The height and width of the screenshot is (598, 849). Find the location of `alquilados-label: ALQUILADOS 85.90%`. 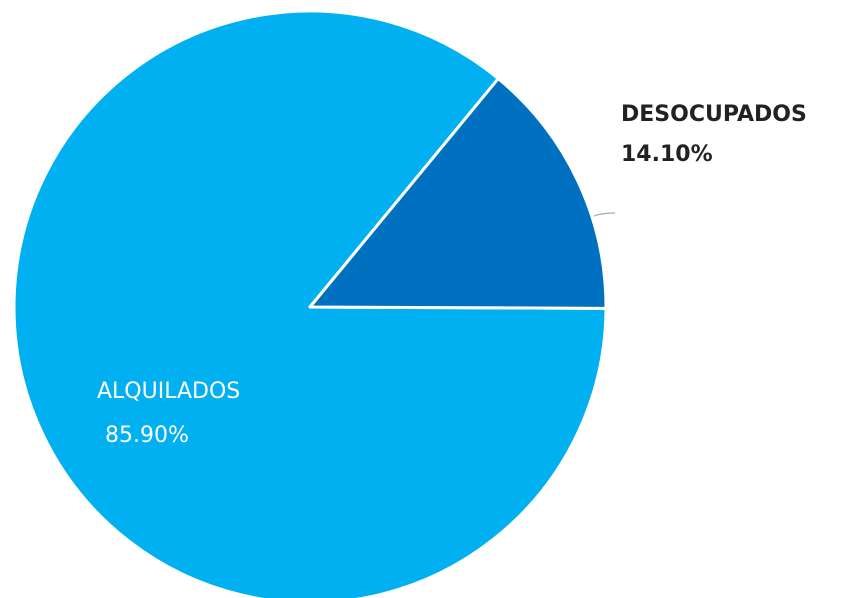

alquilados-label: ALQUILADOS 85.90% is located at coordinates (172, 413).